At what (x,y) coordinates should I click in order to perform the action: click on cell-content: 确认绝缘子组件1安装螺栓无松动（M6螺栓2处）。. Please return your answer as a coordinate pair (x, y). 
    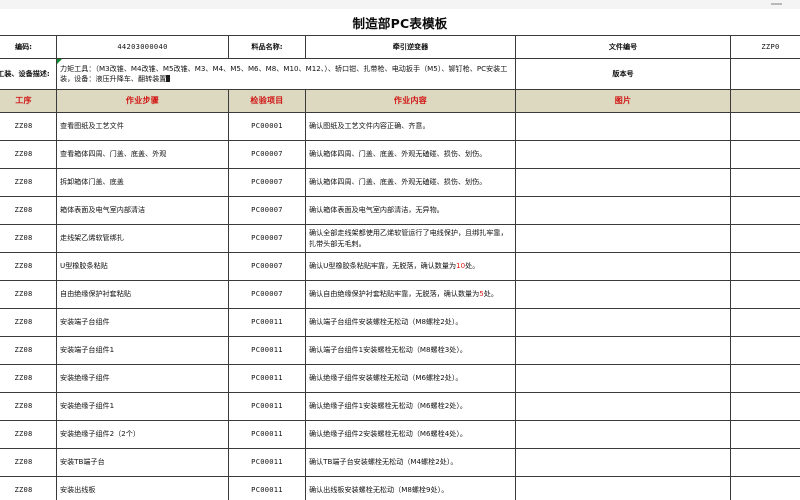
    Looking at the image, I should click on (410, 406).